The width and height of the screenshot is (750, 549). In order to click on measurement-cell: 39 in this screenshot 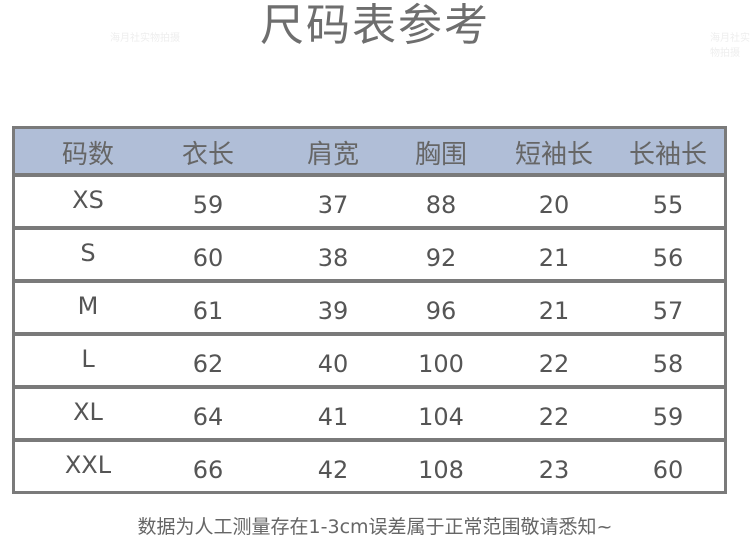, I will do `click(333, 311)`.